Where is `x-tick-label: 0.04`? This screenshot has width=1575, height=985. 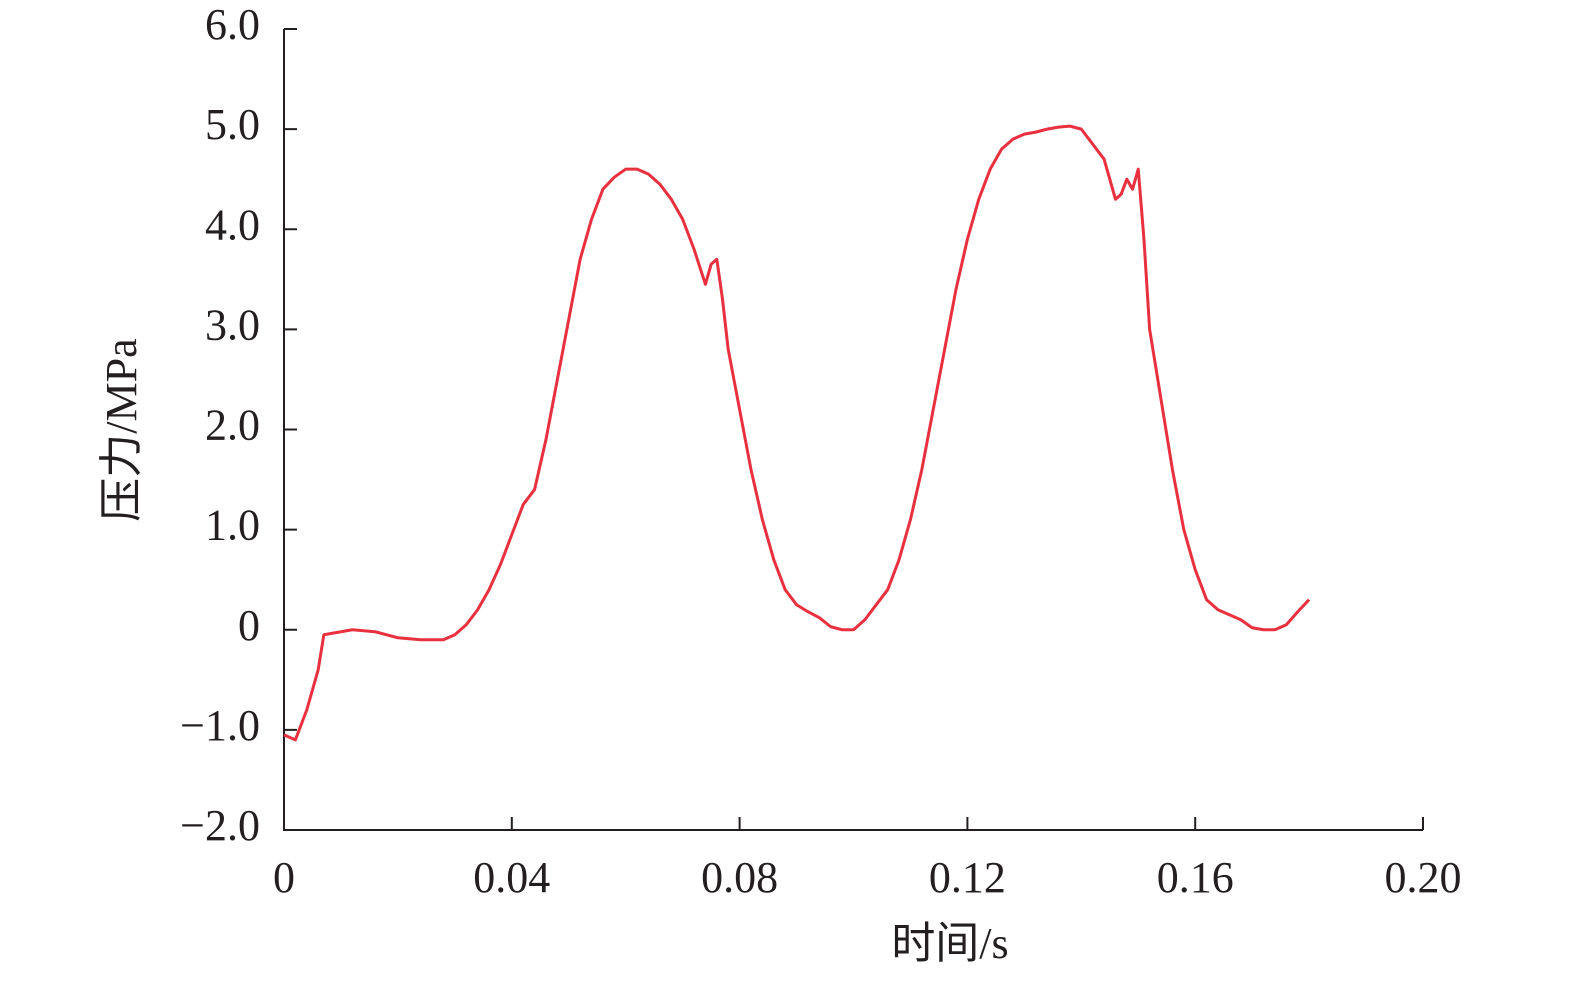
x-tick-label: 0.04 is located at coordinates (511, 877).